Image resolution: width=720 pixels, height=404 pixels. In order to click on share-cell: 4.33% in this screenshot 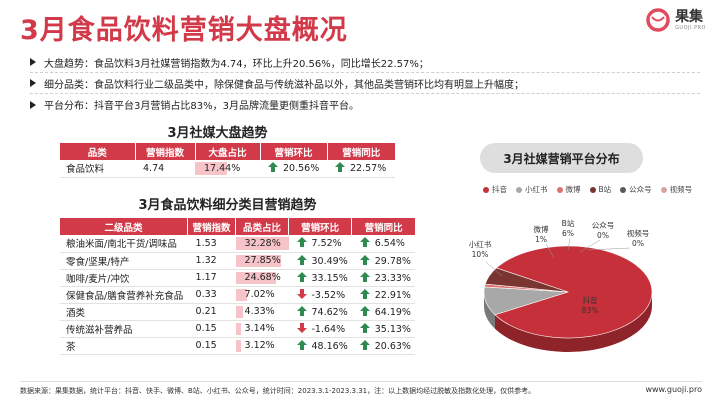, I will do `click(262, 312)`.